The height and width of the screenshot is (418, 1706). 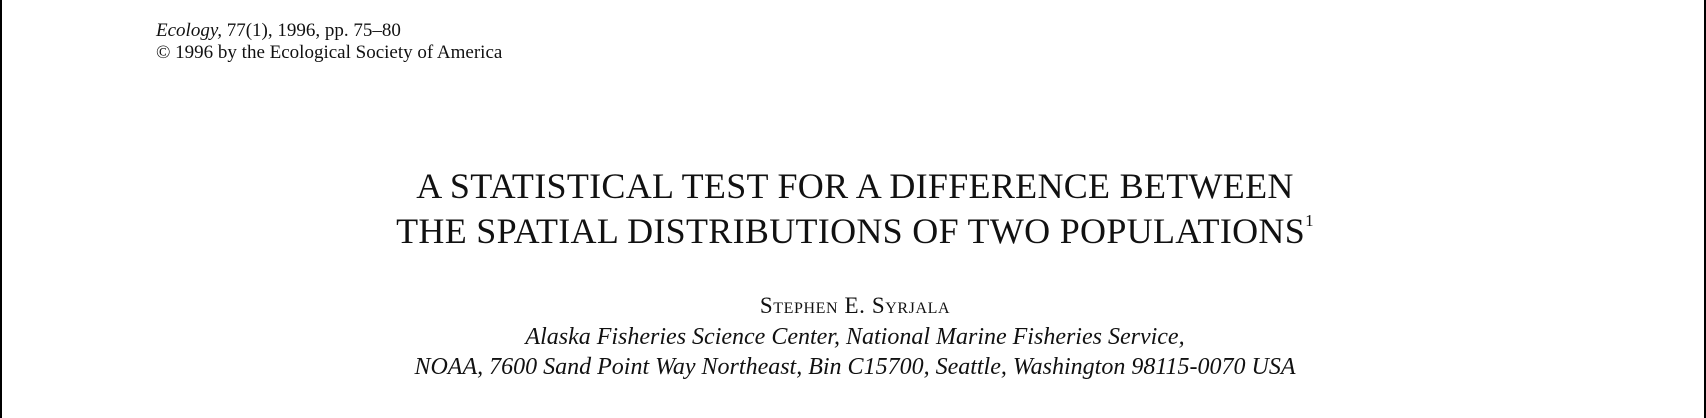 What do you see at coordinates (311, 30) in the screenshot?
I see `volume-pages: 77(1), 1996, pp. 75–80` at bounding box center [311, 30].